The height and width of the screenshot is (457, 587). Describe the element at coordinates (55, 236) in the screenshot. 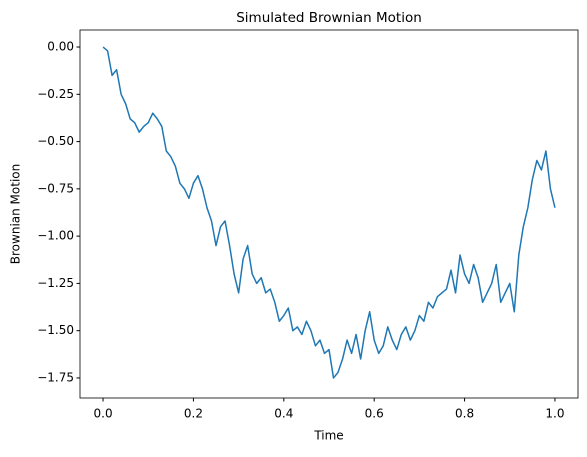

I see `y-tick-label: −1.00` at that location.